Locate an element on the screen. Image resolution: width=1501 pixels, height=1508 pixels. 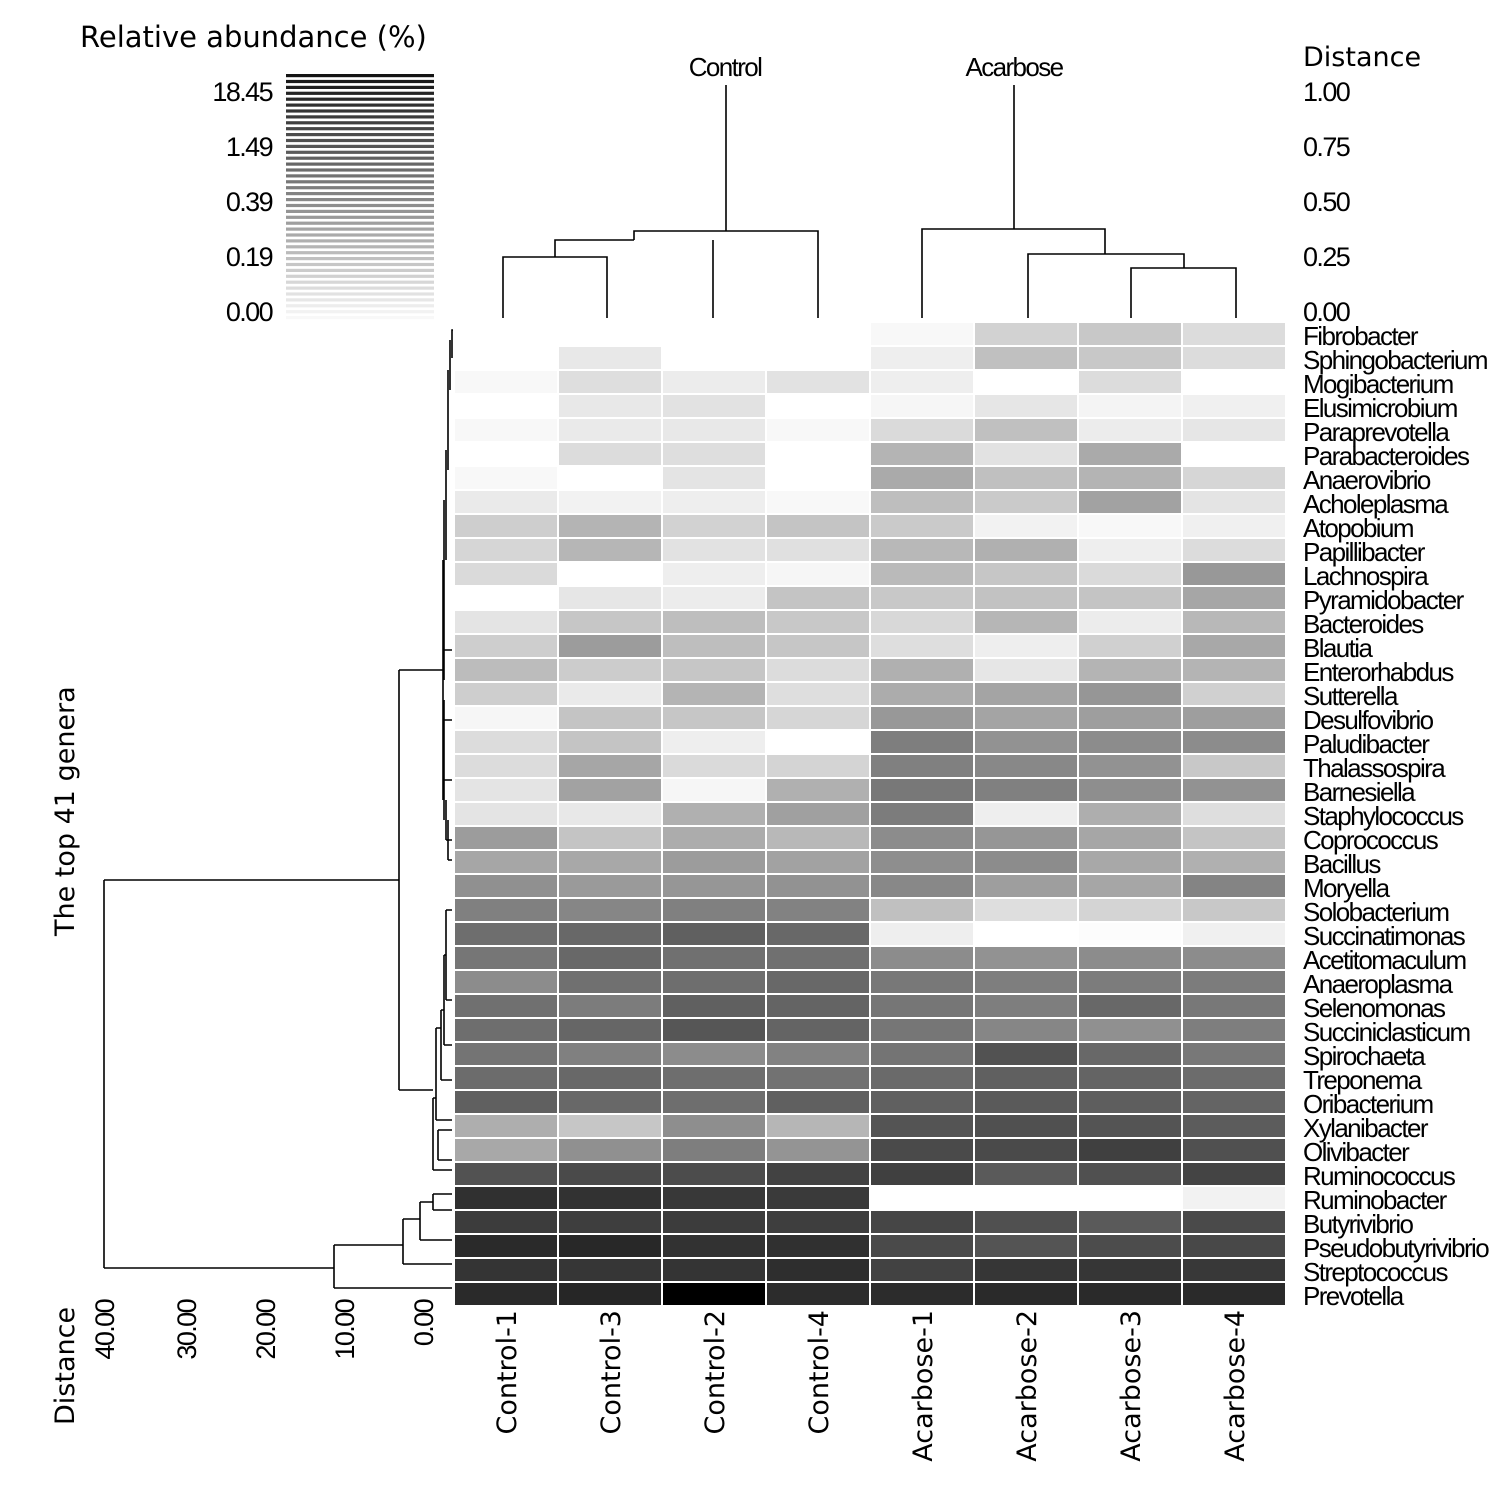
row-distance-tick: 30.00 is located at coordinates (187, 1329).